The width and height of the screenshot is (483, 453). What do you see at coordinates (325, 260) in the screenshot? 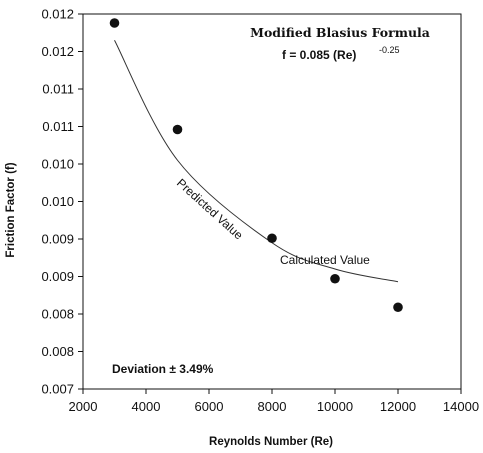
I see `calculated-value-label: Calculated Value` at bounding box center [325, 260].